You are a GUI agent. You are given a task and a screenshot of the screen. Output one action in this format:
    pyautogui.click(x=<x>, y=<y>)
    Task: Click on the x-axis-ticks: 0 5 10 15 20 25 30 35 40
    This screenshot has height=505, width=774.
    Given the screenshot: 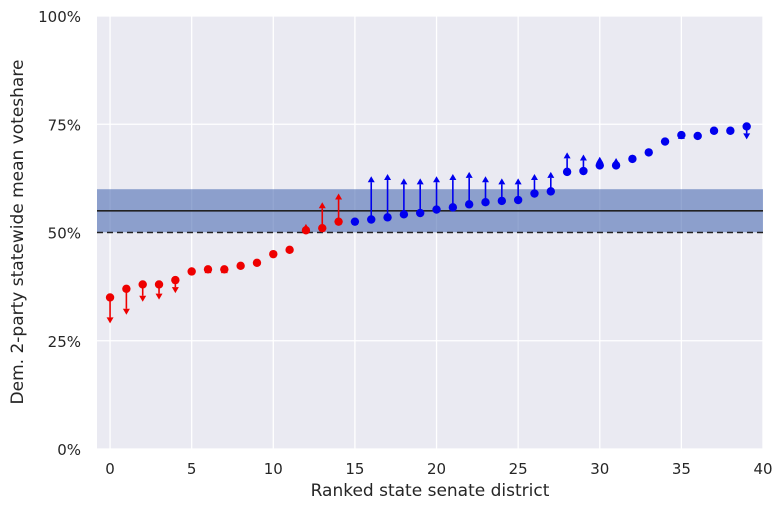 What is the action you would take?
    pyautogui.click(x=438, y=469)
    